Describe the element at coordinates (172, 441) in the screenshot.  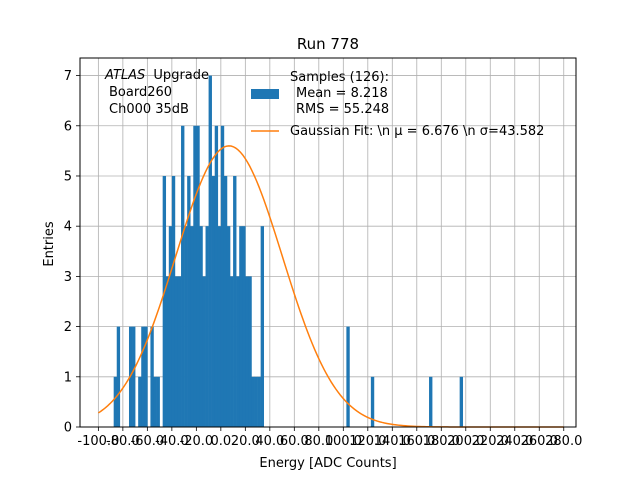
I see `x-tick-label-3: -40.0` at that location.